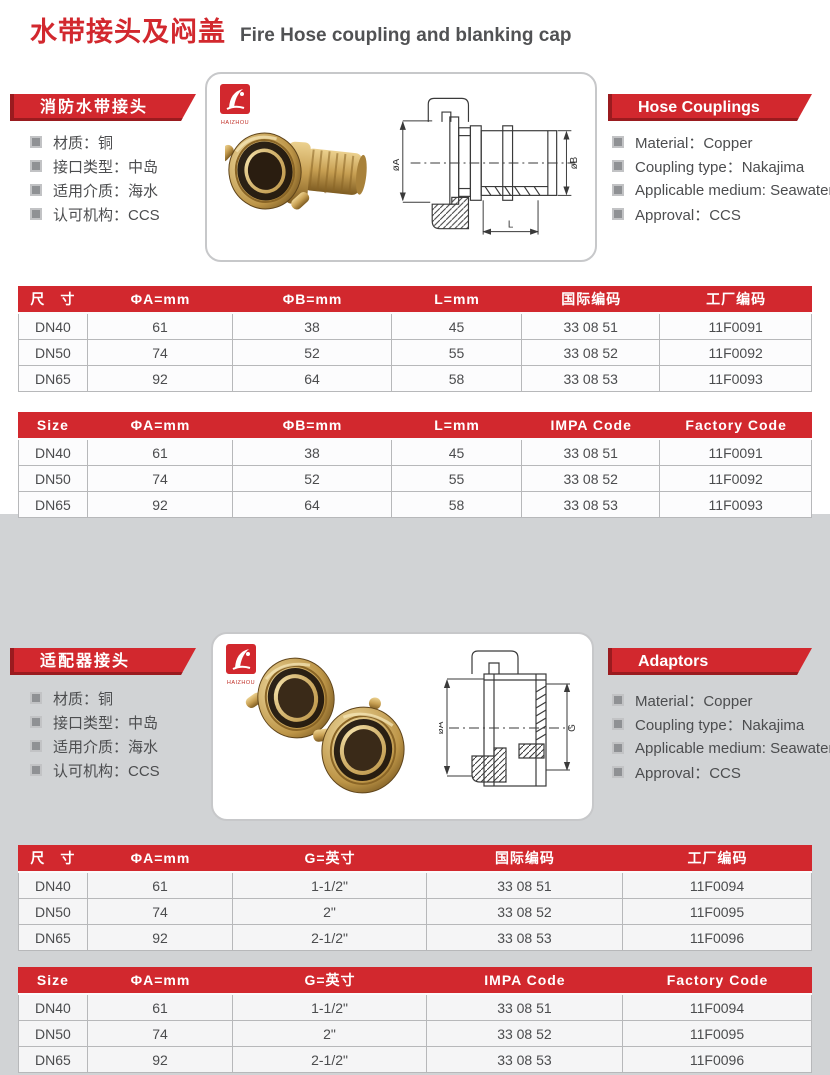 This screenshot has height=1075, width=830. Describe the element at coordinates (736, 479) in the screenshot. I see `table-cell: 11F0092` at that location.